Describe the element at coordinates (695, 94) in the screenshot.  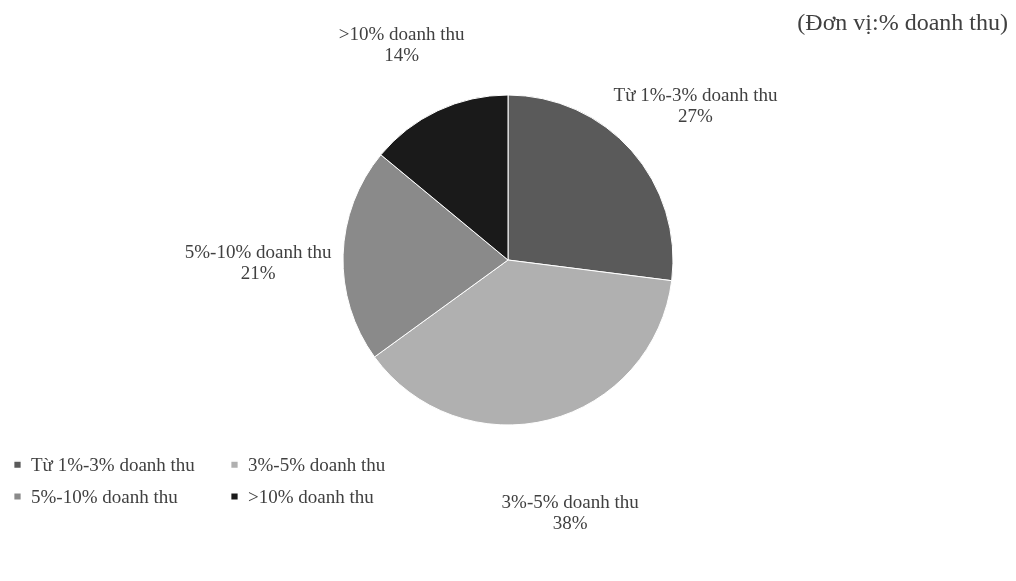
I see `slice-label: Từ 1%-3% doanh thu` at that location.